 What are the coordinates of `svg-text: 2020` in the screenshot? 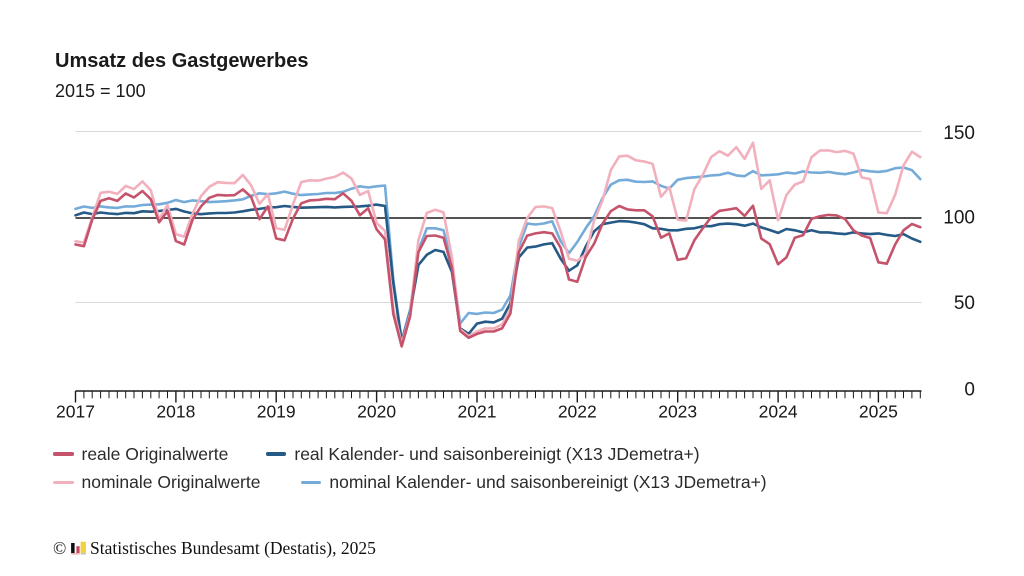 It's located at (376, 412).